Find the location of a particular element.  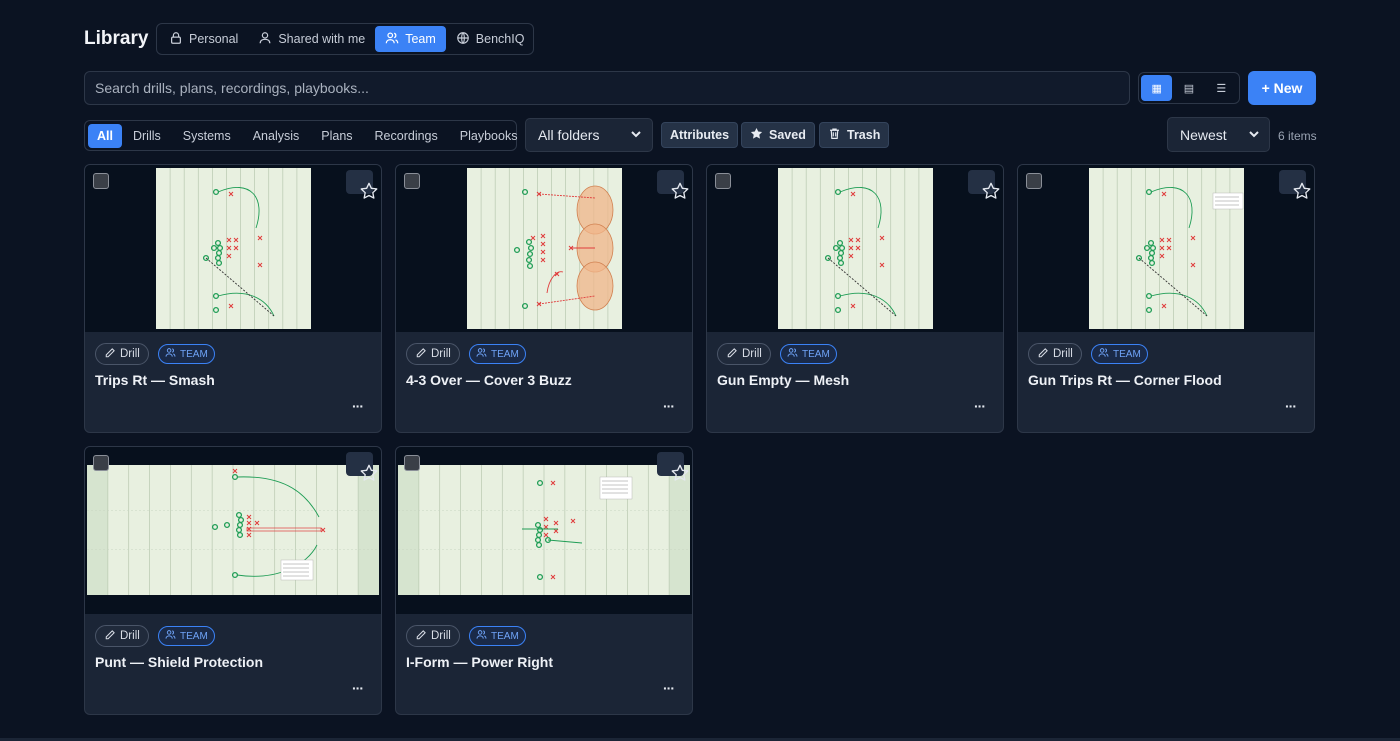

chevron-down-icon is located at coordinates (636, 135).